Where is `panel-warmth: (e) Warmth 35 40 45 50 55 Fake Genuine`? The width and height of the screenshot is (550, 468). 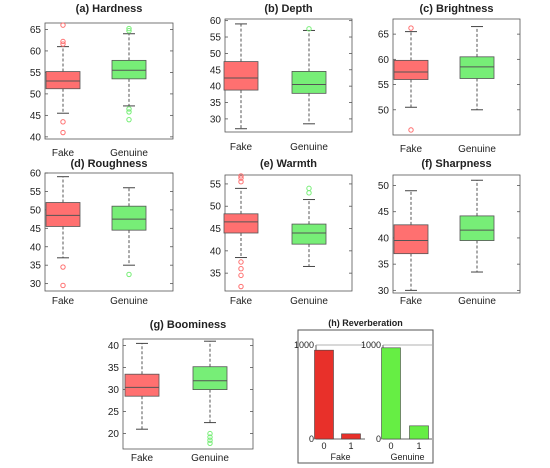 panel-warmth: (e) Warmth 35 40 45 50 55 Fake Genuine is located at coordinates (281, 232).